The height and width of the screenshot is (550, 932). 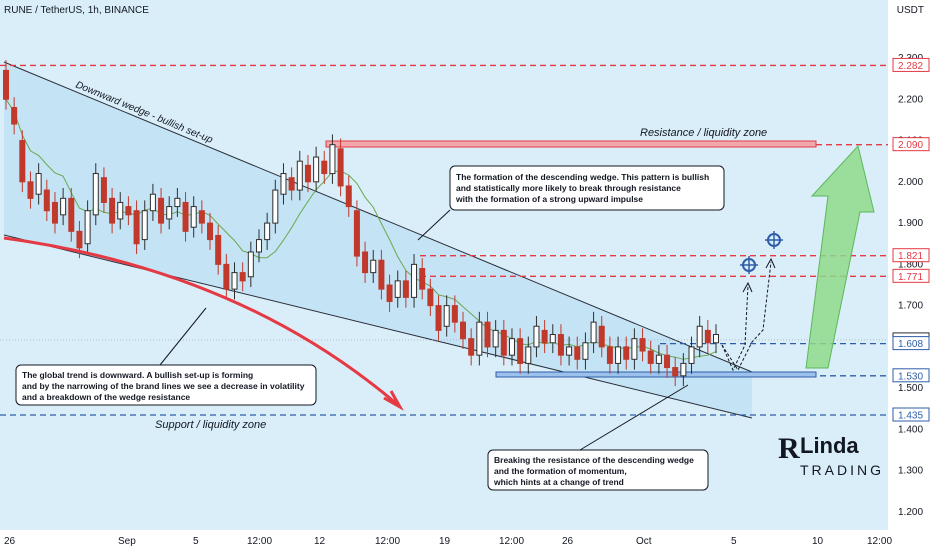 I want to click on note-trend-connector, so click(x=183, y=336).